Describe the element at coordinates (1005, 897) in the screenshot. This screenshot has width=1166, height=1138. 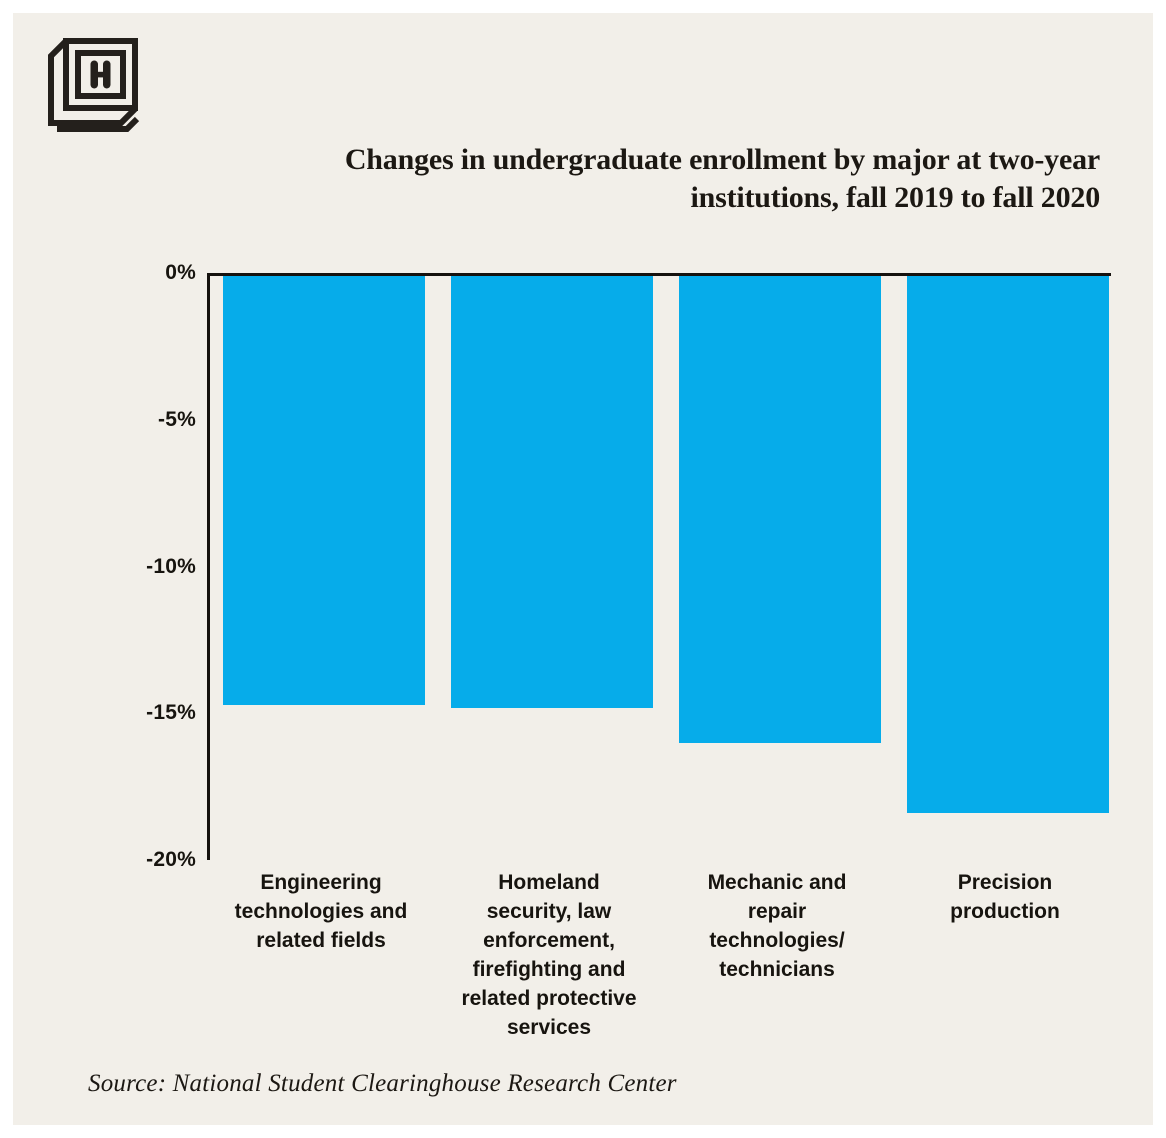
I see `category-label-4: Precision production` at that location.